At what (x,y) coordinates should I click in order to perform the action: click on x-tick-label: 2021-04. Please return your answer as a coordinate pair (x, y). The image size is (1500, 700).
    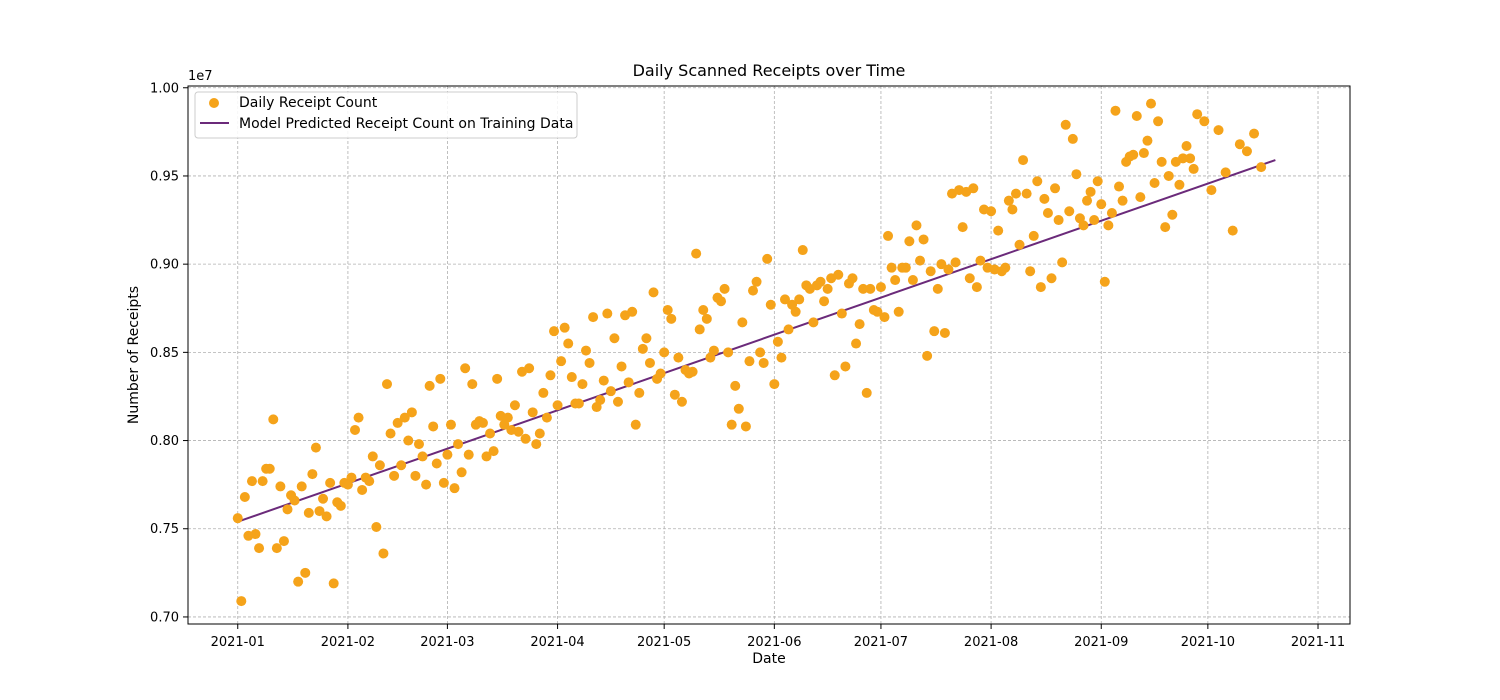
    Looking at the image, I should click on (557, 642).